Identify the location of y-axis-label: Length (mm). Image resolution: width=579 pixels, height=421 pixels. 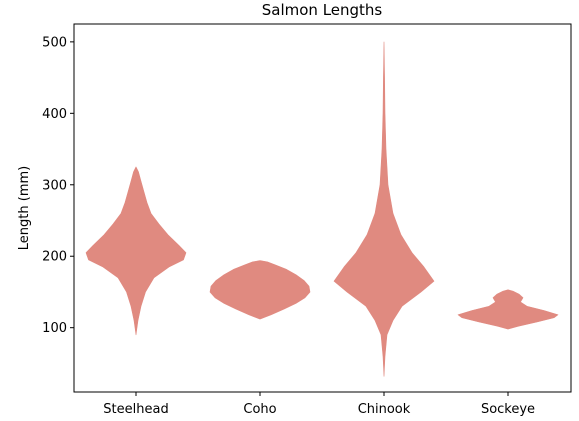
(24, 208).